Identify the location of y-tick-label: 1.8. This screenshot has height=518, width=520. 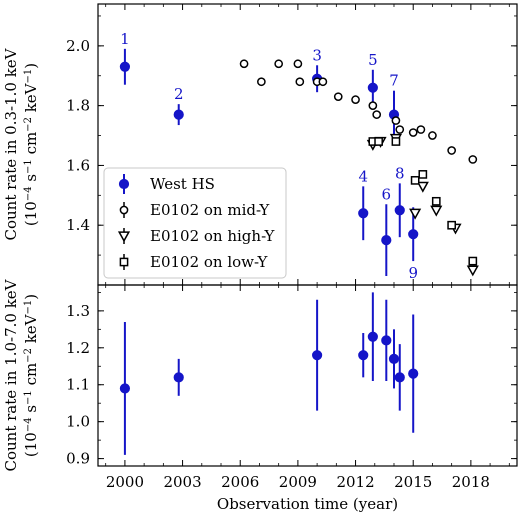
(78, 106).